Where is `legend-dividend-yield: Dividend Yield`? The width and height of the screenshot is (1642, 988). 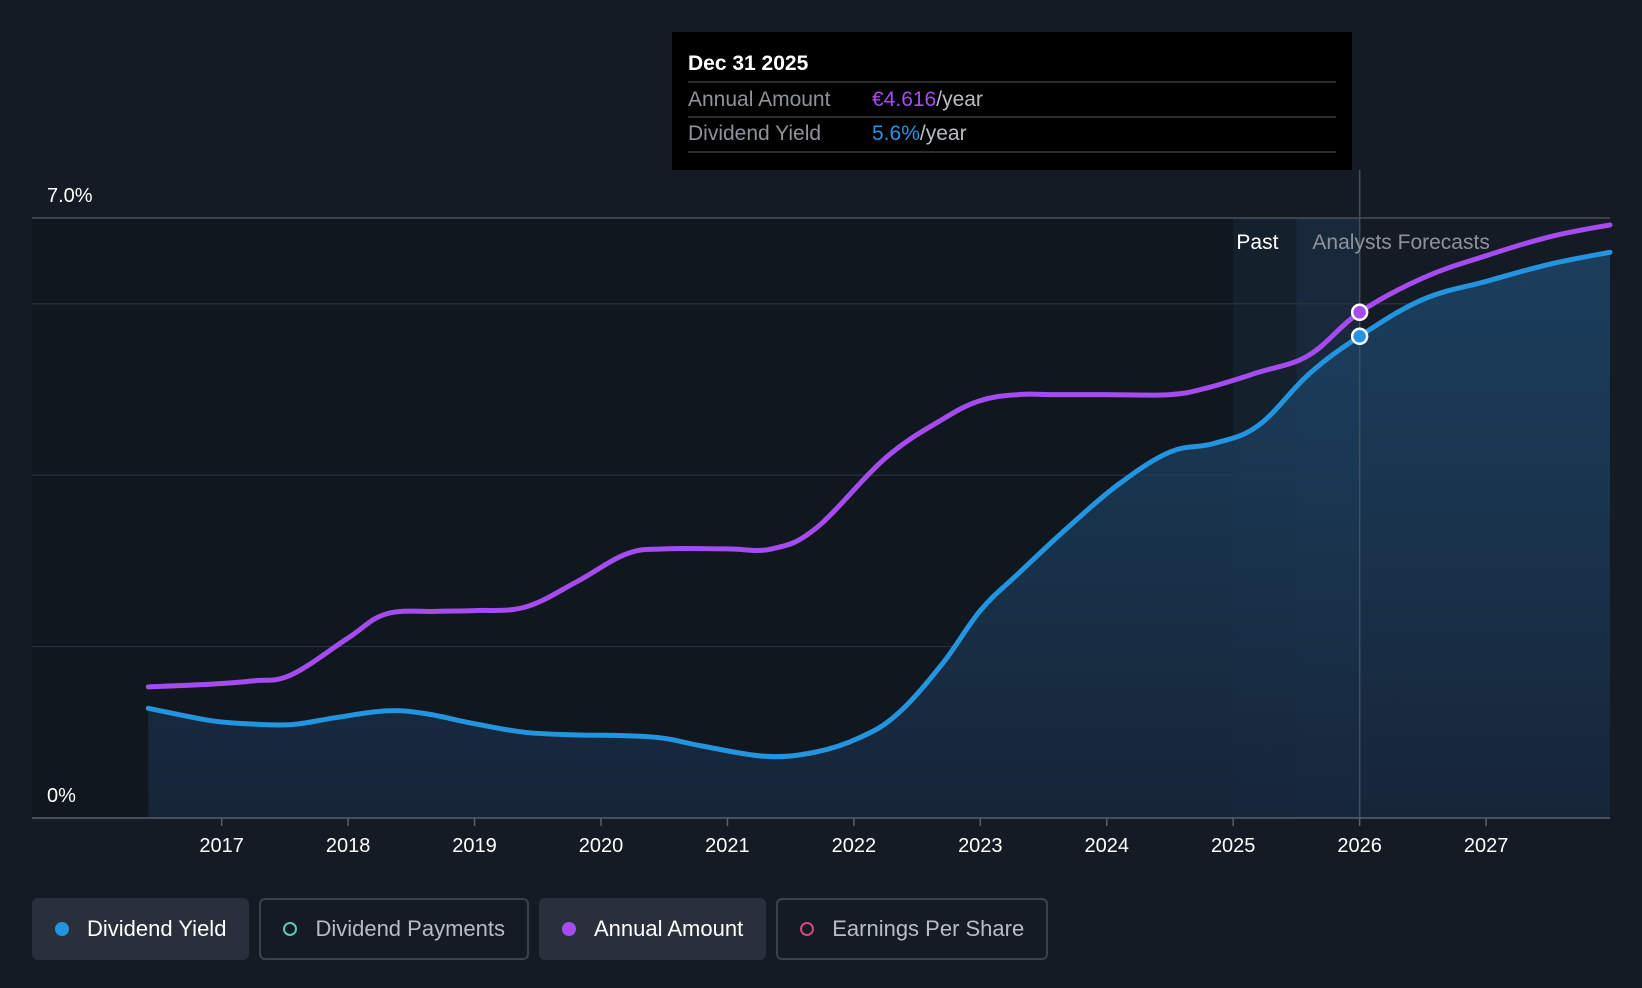 legend-dividend-yield: Dividend Yield is located at coordinates (141, 929).